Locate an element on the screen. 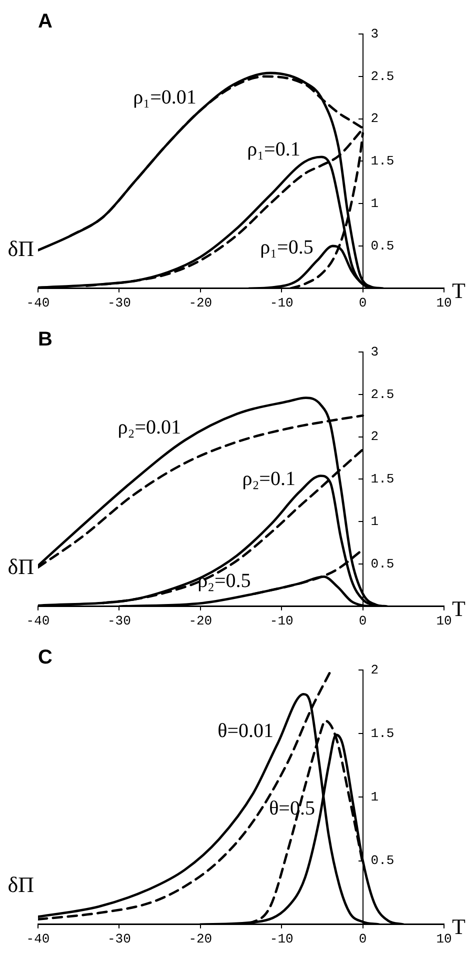 Image resolution: width=476 pixels, height=956 pixels. series-label: θ=0.01 is located at coordinates (246, 731).